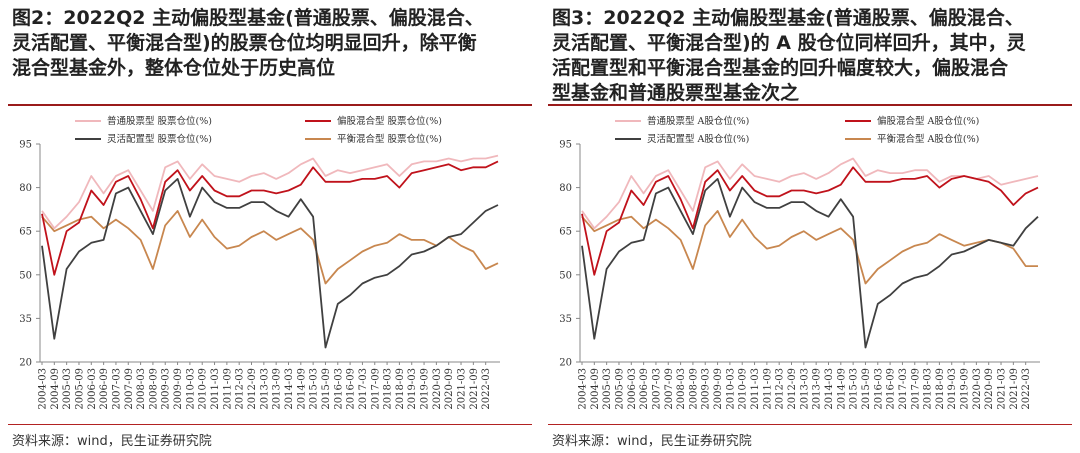  Describe the element at coordinates (462, 389) in the screenshot. I see `figure-2-x-tick-label: 2021-03` at that location.